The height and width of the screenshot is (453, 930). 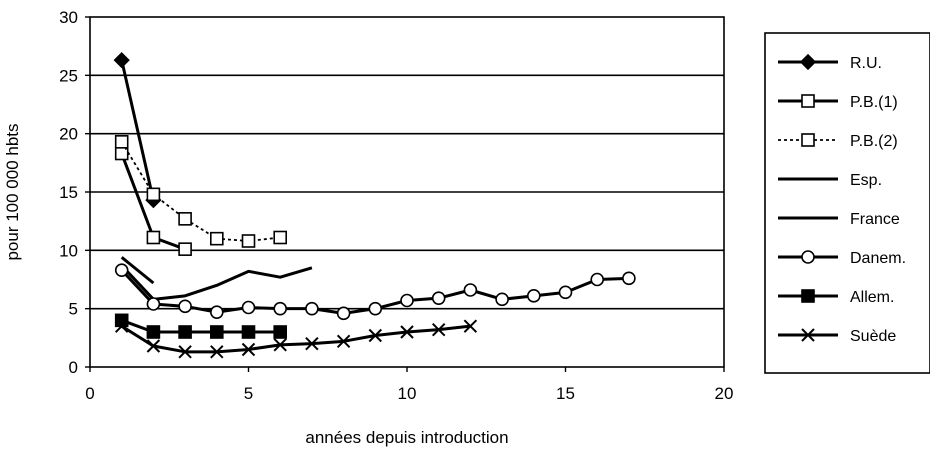 What do you see at coordinates (873, 336) in the screenshot?
I see `legend-label: Suède` at bounding box center [873, 336].